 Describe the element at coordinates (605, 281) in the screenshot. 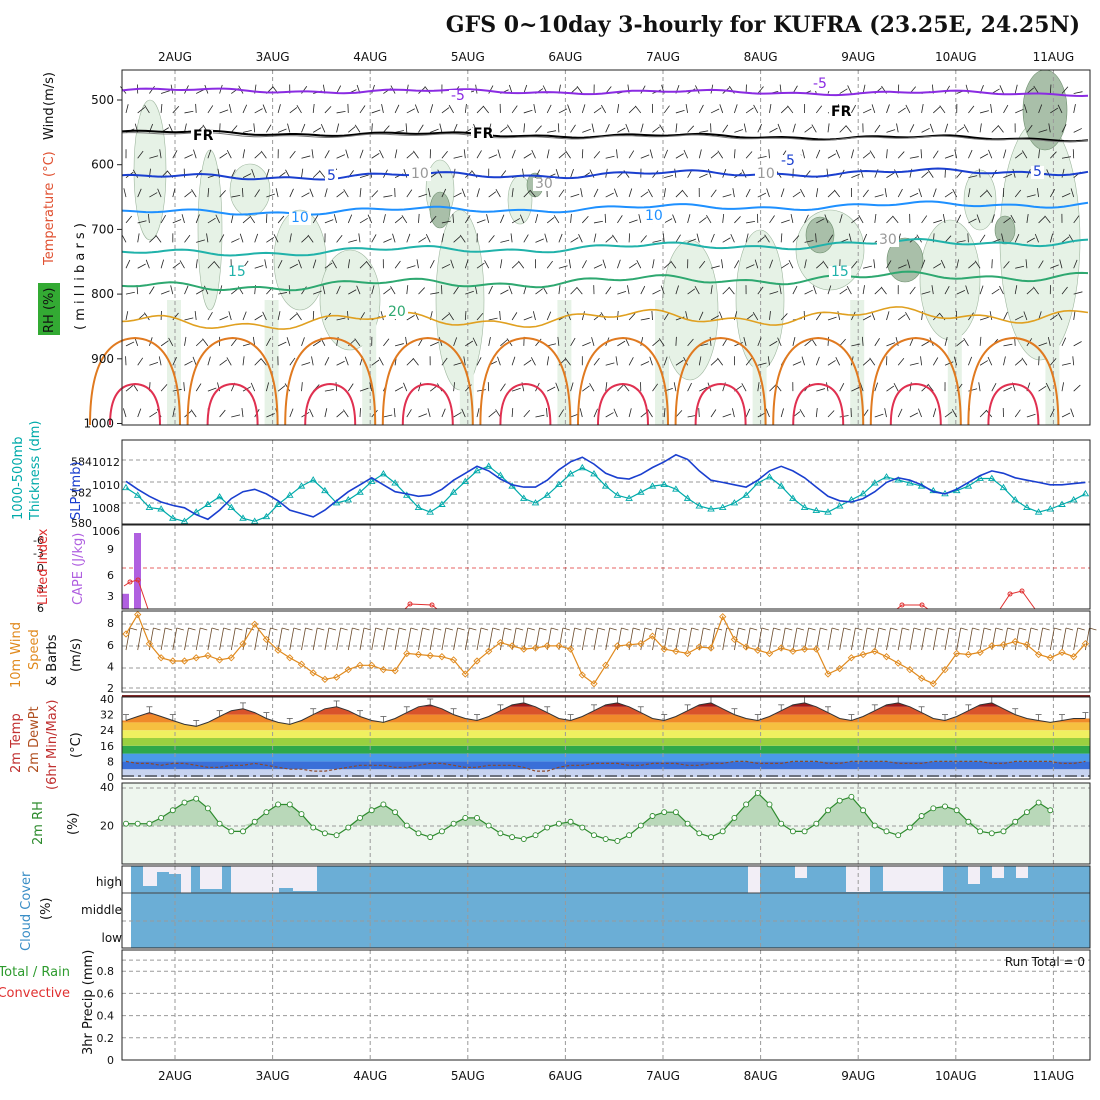

I see `temperature-contour` at that location.